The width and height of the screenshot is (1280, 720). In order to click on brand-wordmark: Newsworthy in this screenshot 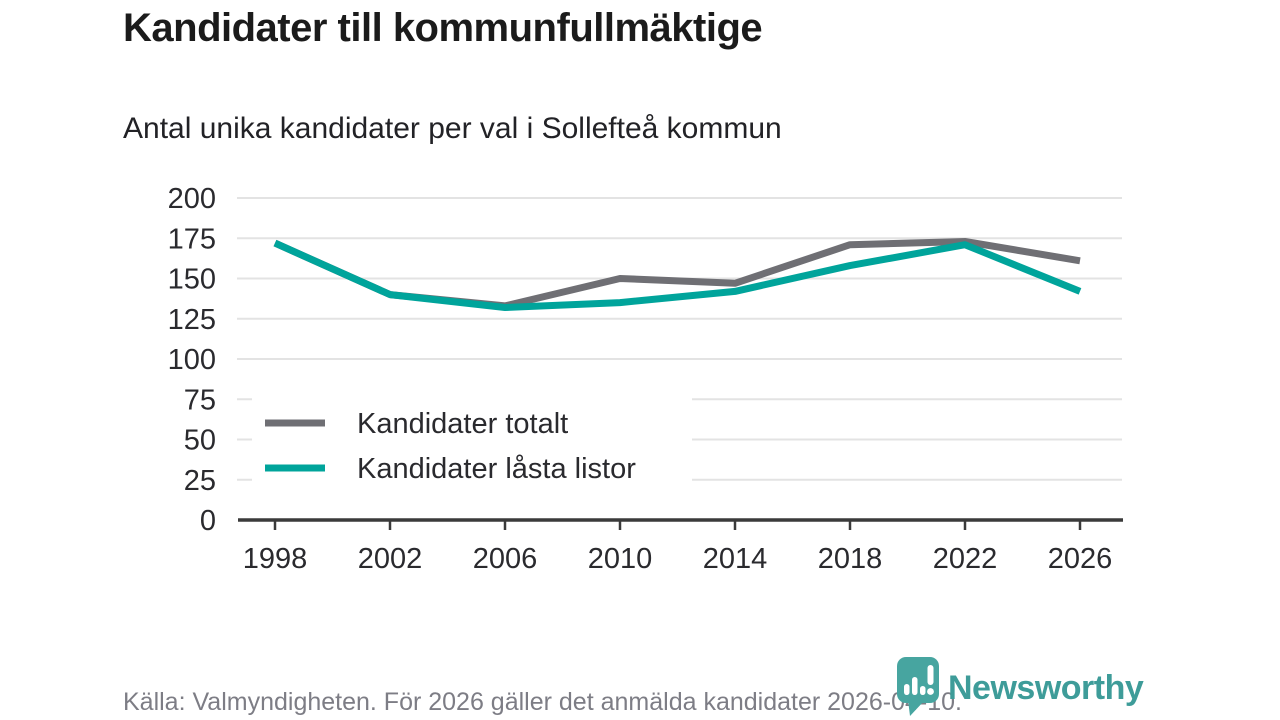, I will do `click(1046, 688)`.